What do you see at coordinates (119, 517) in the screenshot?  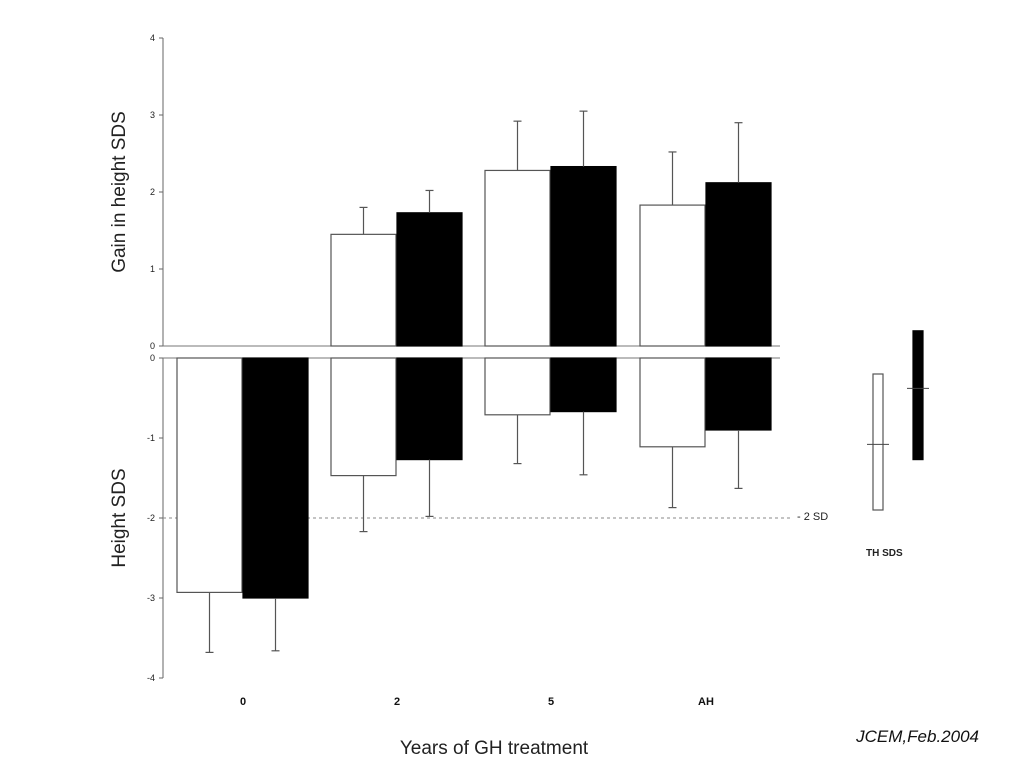 I see `bottom-y-axis-title: Height SDS` at bounding box center [119, 517].